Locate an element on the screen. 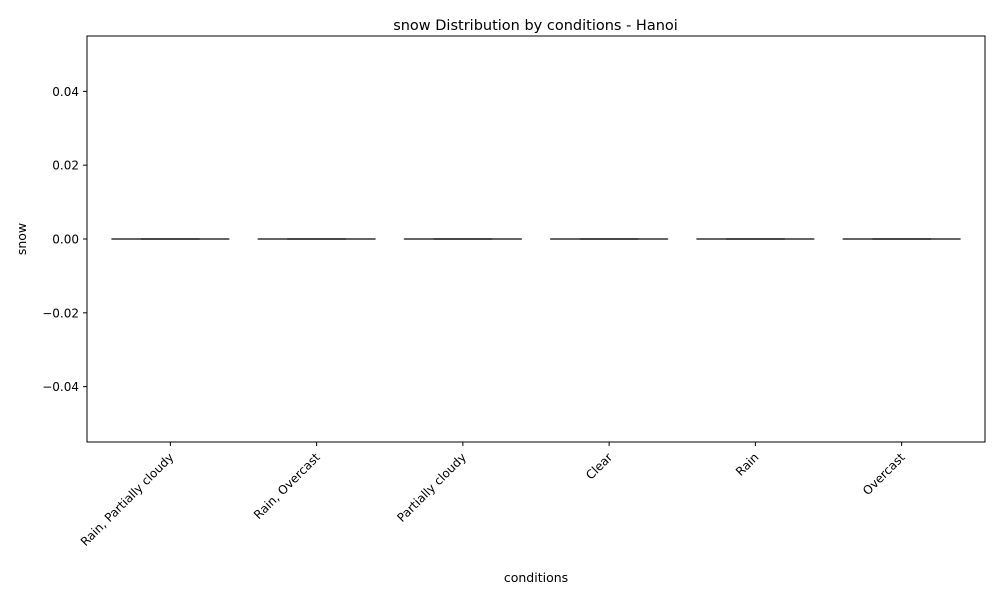 The height and width of the screenshot is (604, 1000). y-tick-label: −0.02 is located at coordinates (60, 313).